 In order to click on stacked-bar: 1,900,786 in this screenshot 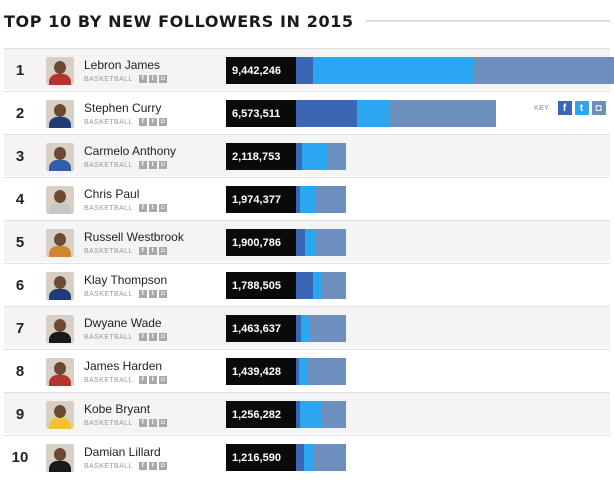, I will do `click(286, 242)`.